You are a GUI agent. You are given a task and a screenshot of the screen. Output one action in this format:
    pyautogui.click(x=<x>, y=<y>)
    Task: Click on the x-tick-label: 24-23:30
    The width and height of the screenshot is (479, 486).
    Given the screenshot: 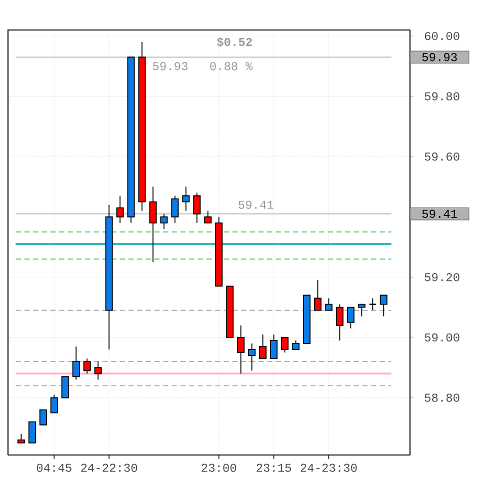 What is the action you would take?
    pyautogui.click(x=328, y=468)
    